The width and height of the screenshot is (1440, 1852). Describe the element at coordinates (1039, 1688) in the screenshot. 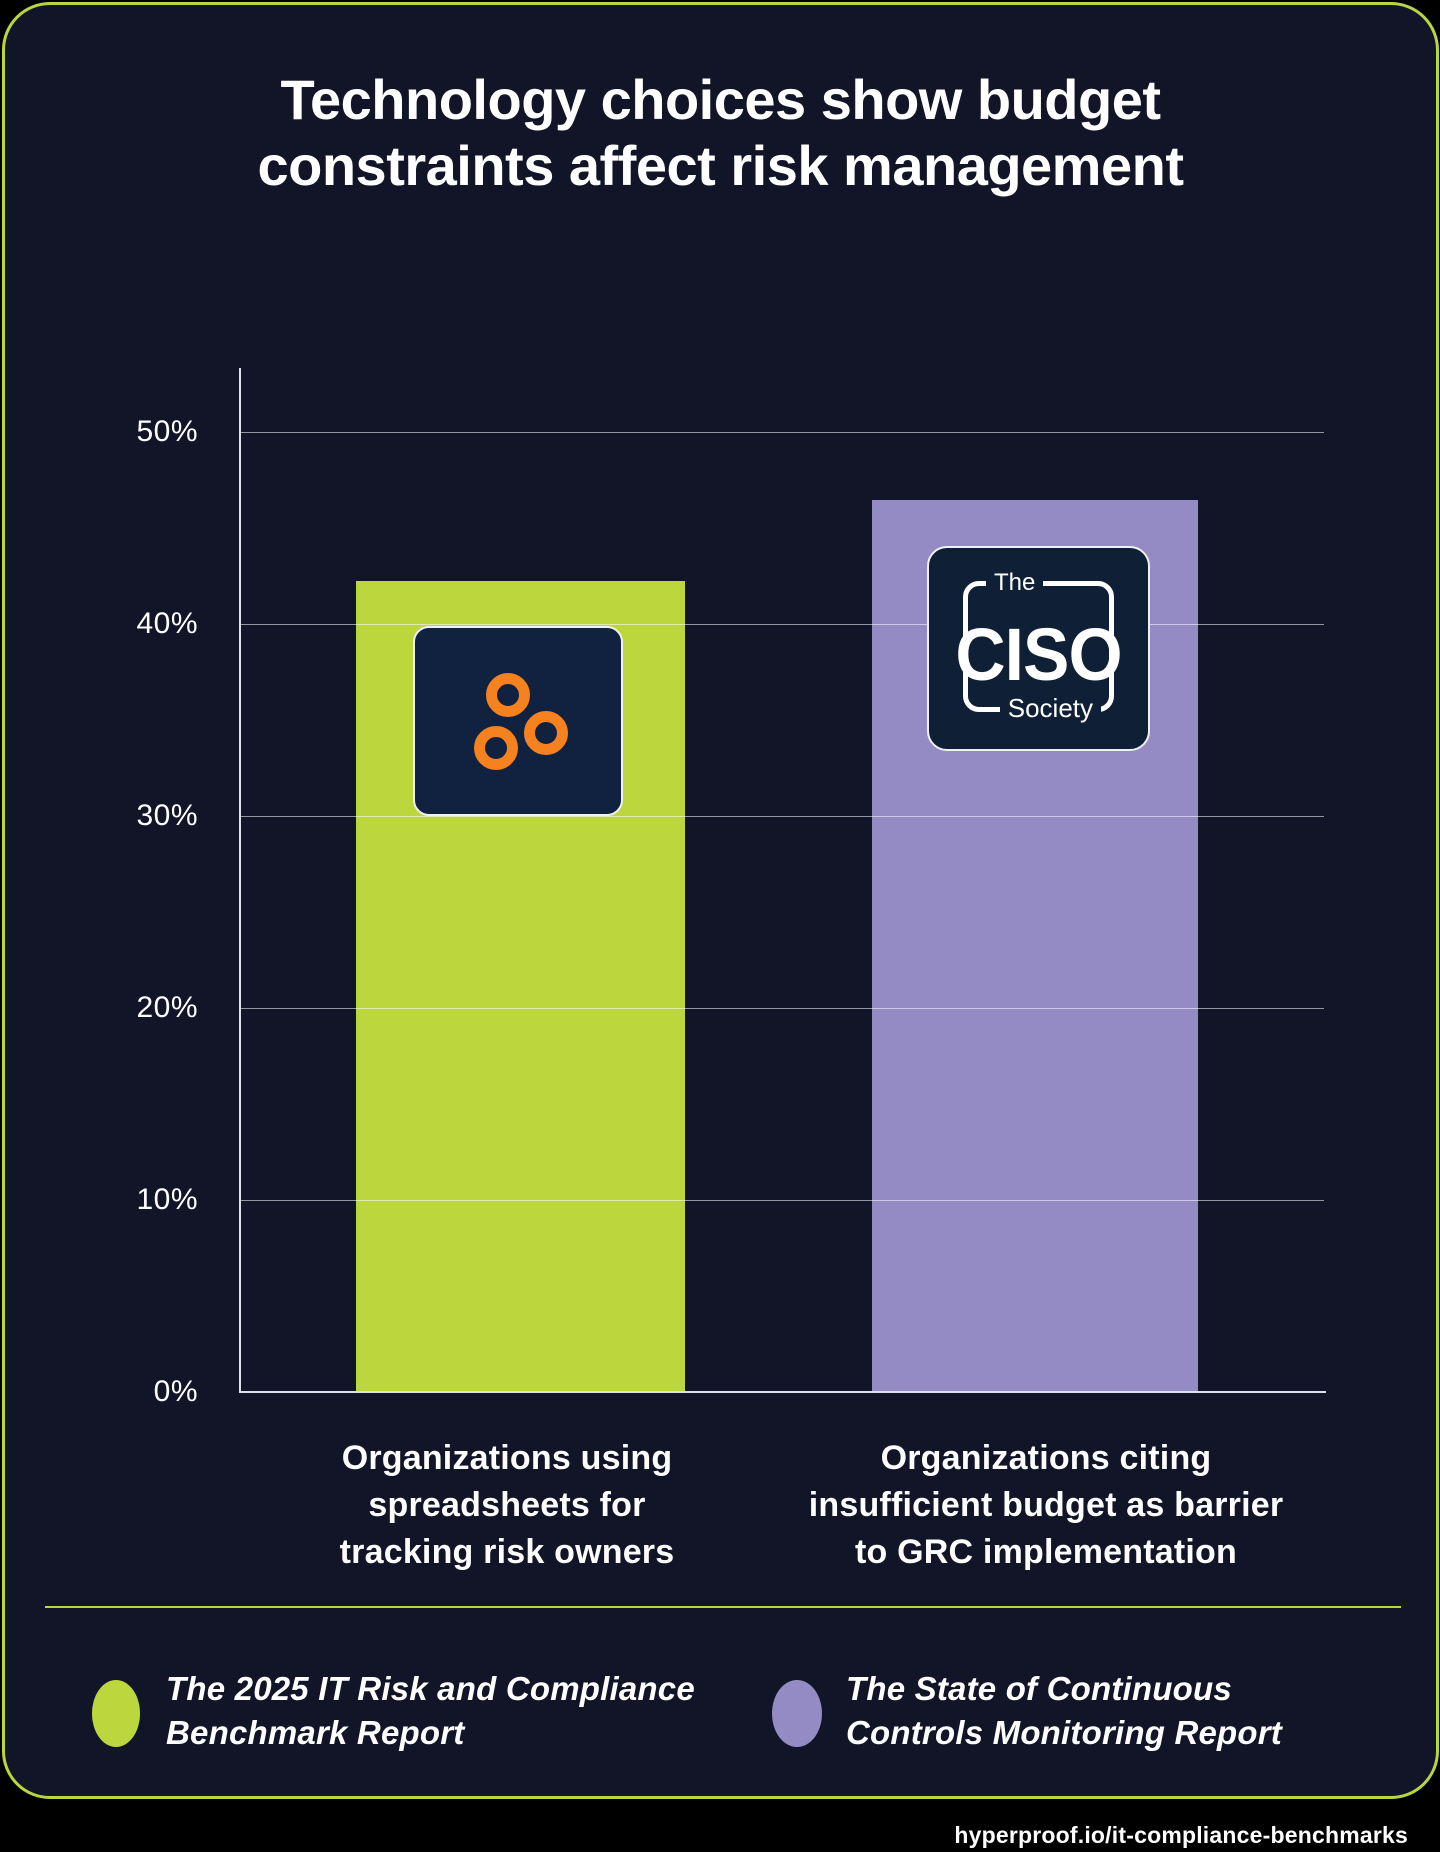

I see `legend-label-line: The State of Continuous` at that location.